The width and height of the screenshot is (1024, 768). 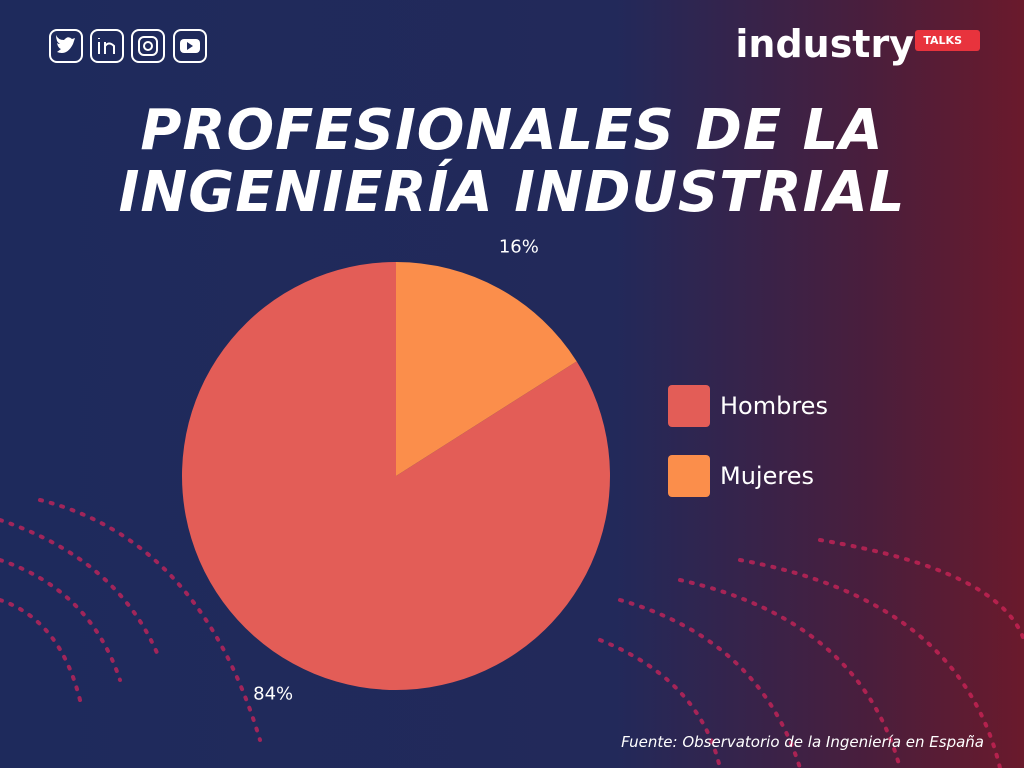 I want to click on pie-slice, so click(x=486, y=369).